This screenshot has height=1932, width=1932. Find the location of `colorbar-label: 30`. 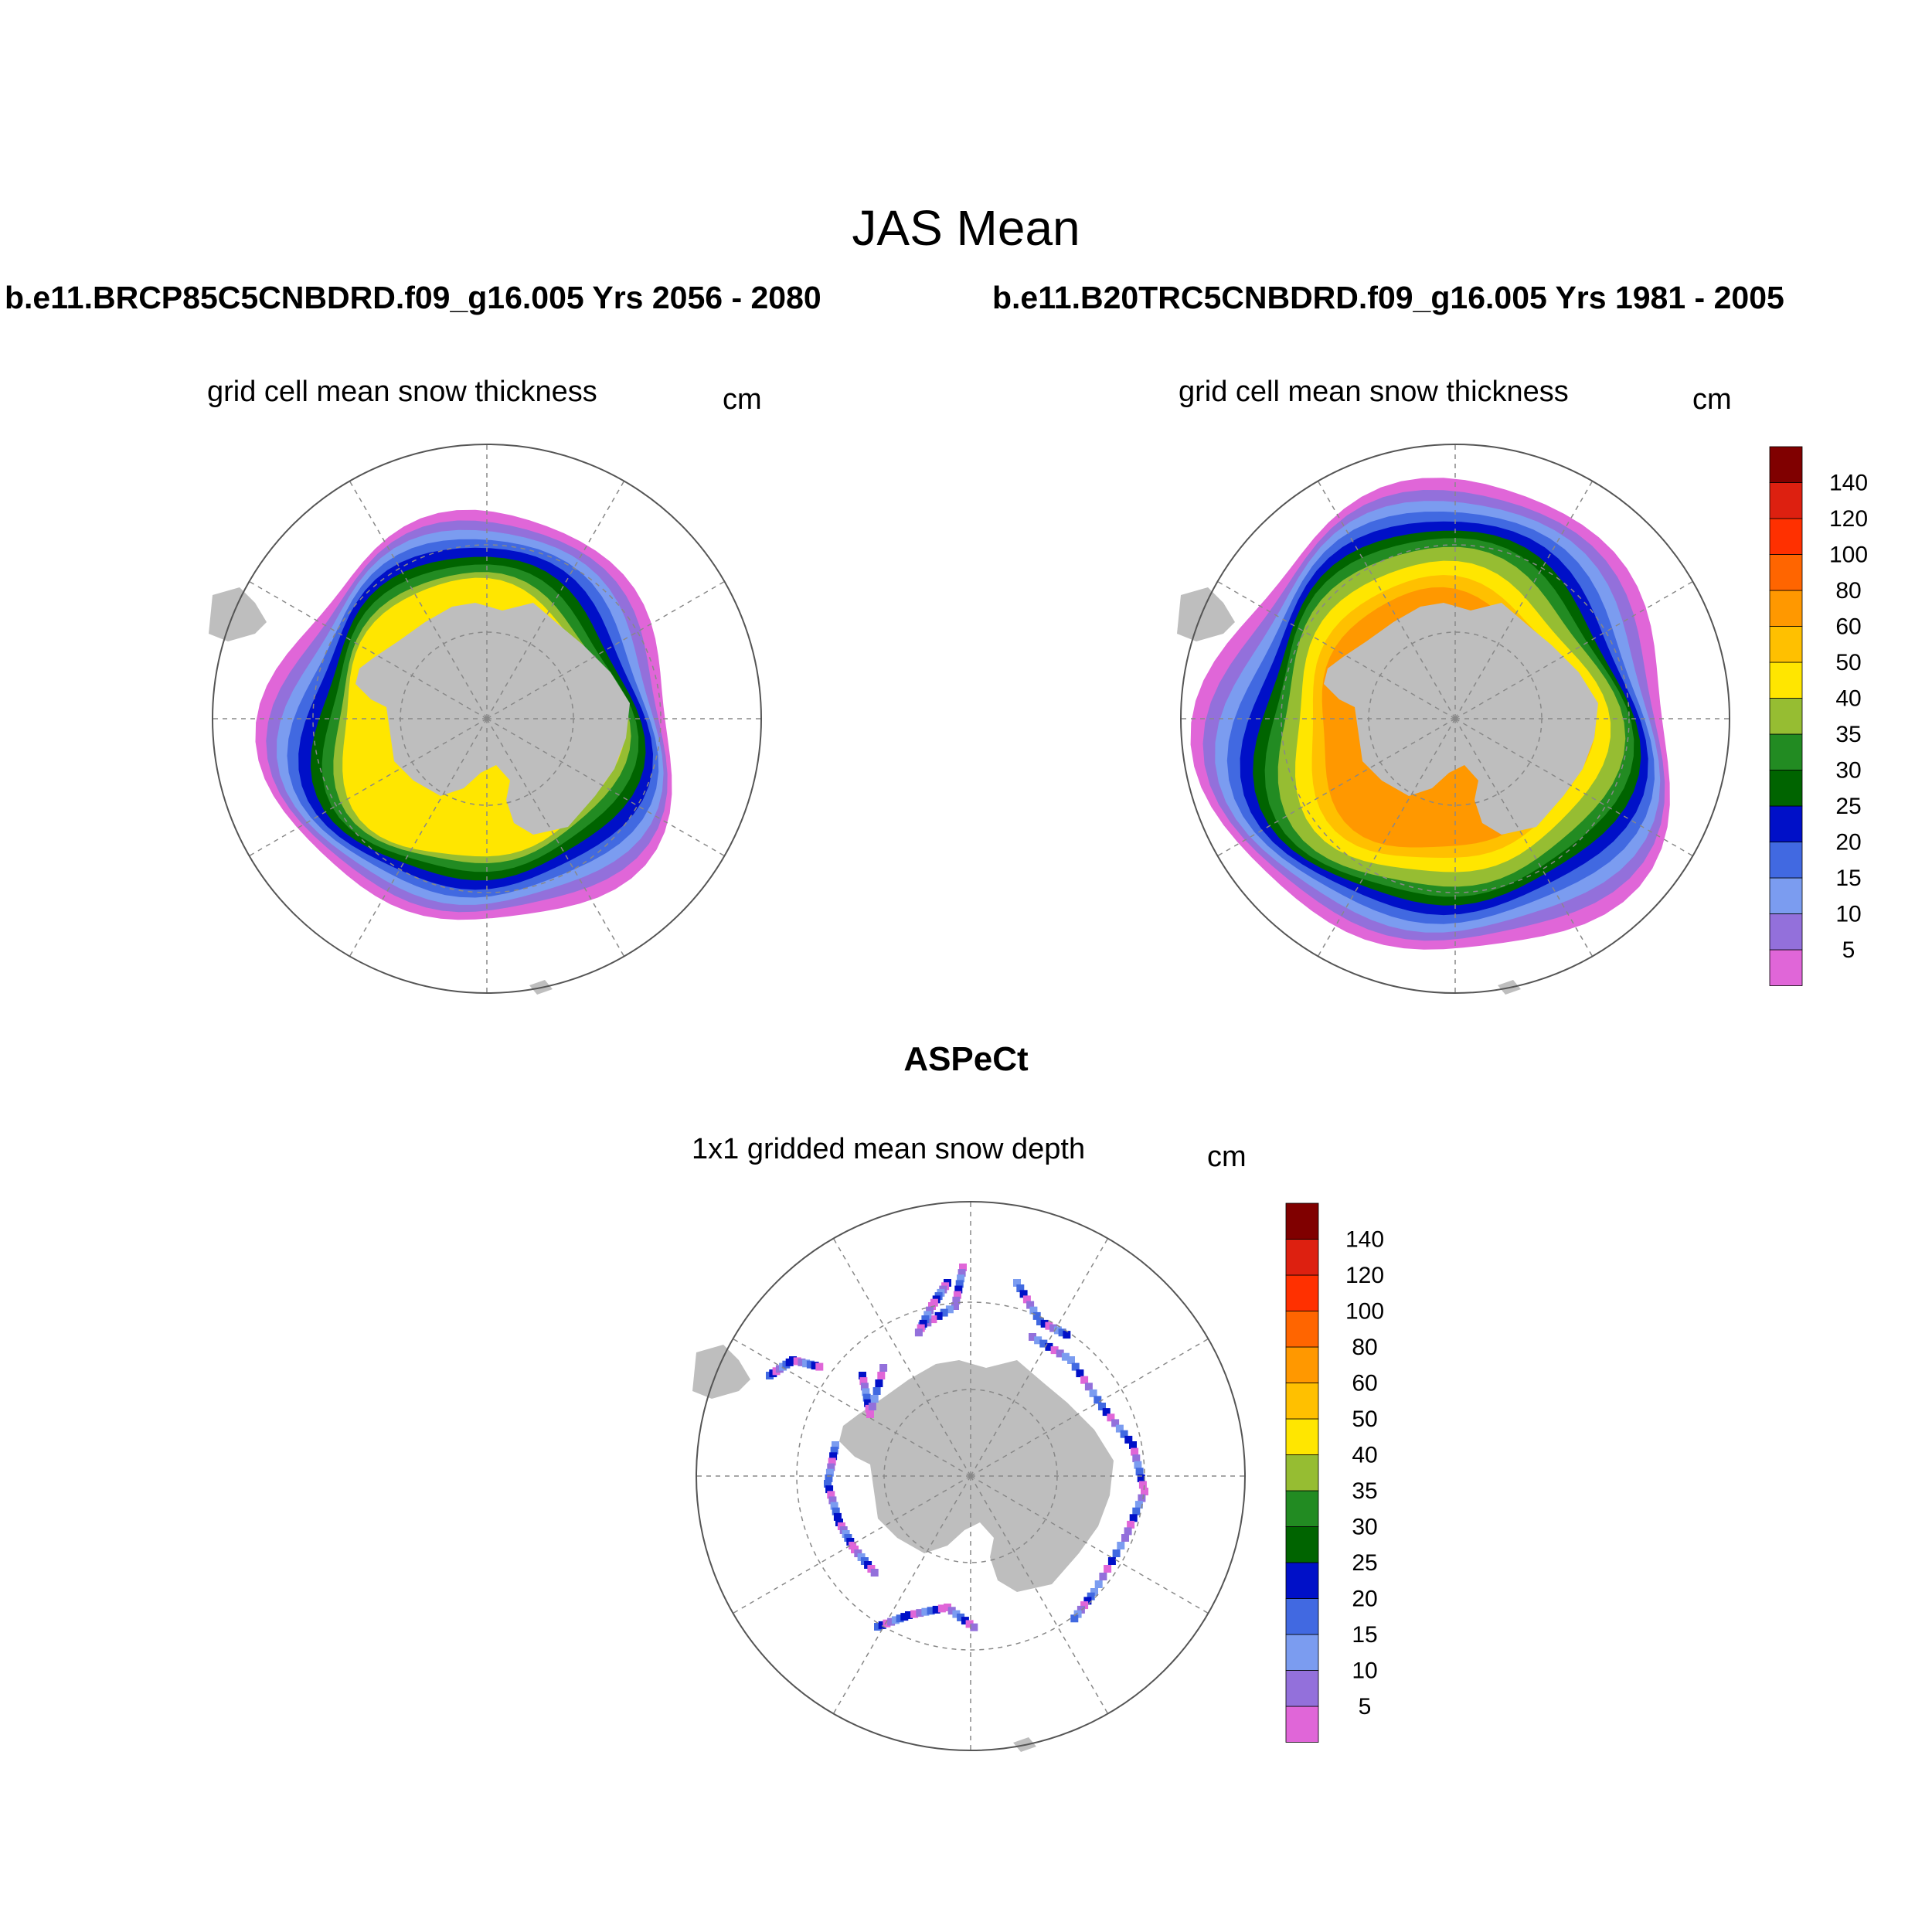

colorbar-label: 30 is located at coordinates (1848, 771).